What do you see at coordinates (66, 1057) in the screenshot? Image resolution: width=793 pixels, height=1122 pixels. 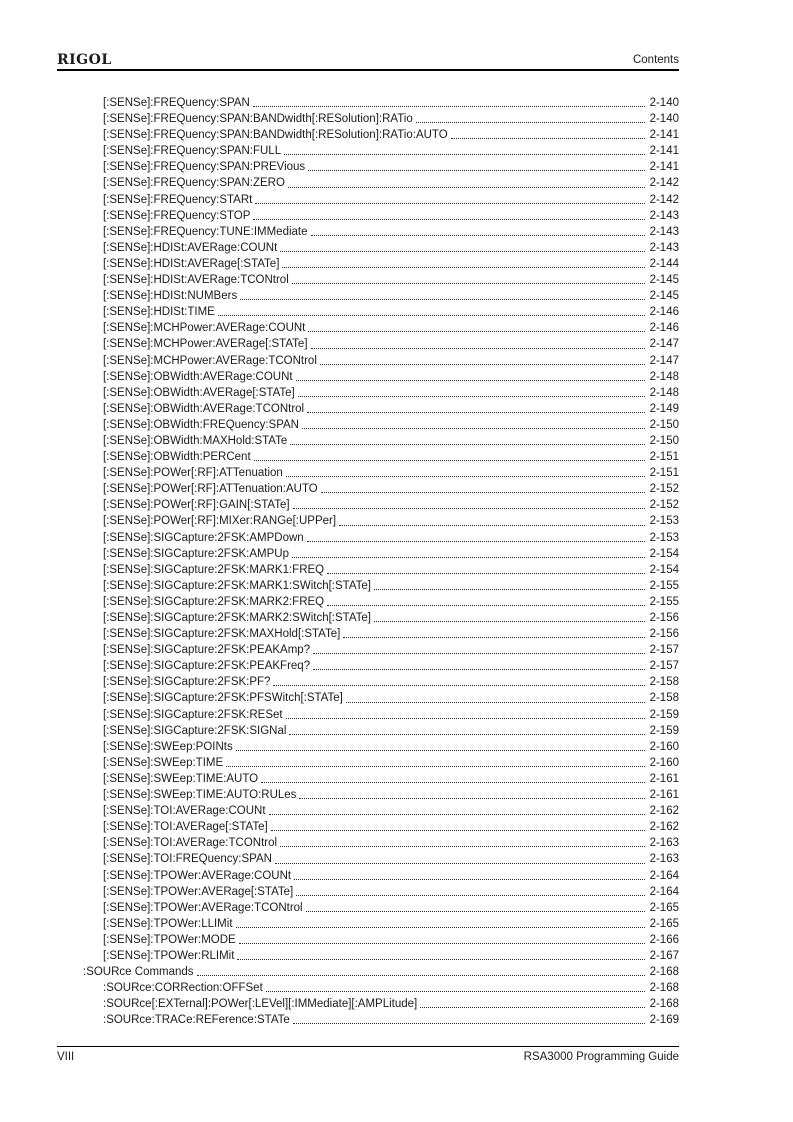 I see `page-number: VIII` at bounding box center [66, 1057].